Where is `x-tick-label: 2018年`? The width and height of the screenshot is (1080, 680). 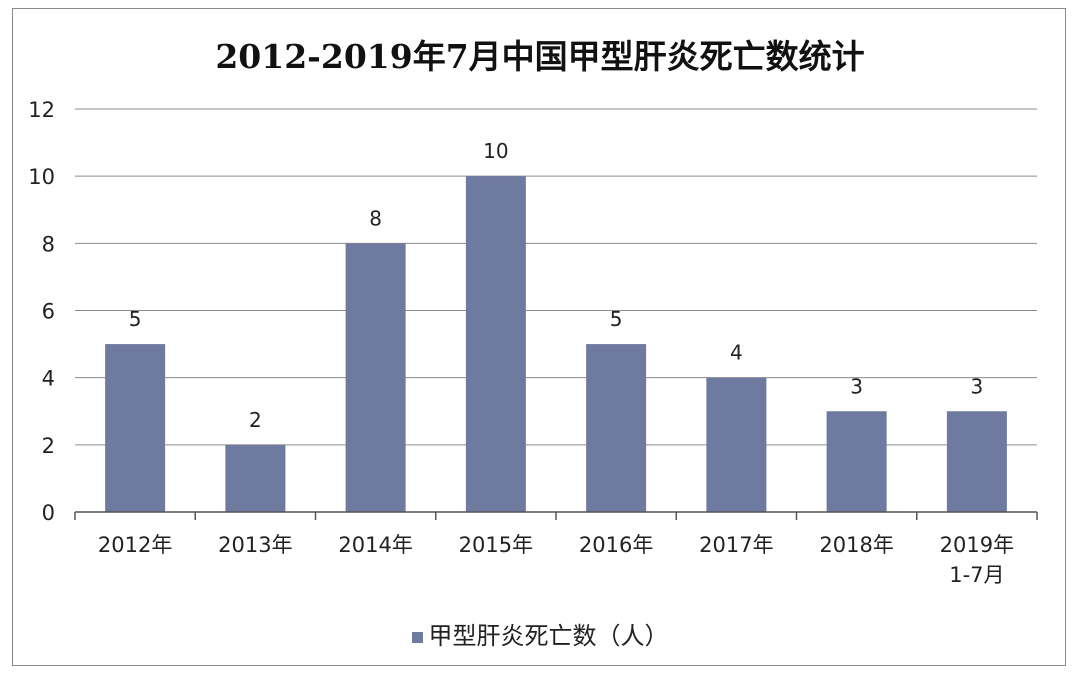
x-tick-label: 2018年 is located at coordinates (856, 545).